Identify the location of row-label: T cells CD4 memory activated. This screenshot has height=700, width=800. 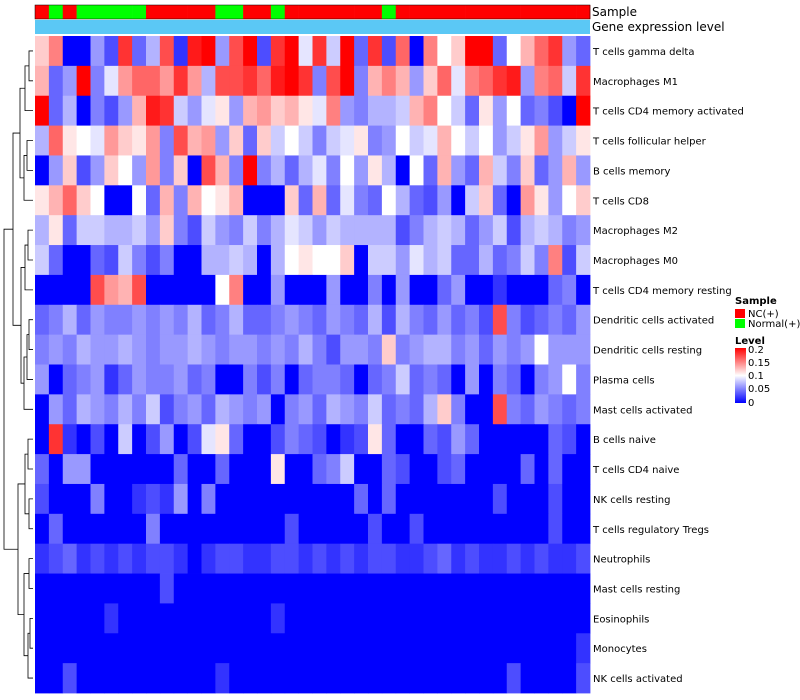
(668, 112).